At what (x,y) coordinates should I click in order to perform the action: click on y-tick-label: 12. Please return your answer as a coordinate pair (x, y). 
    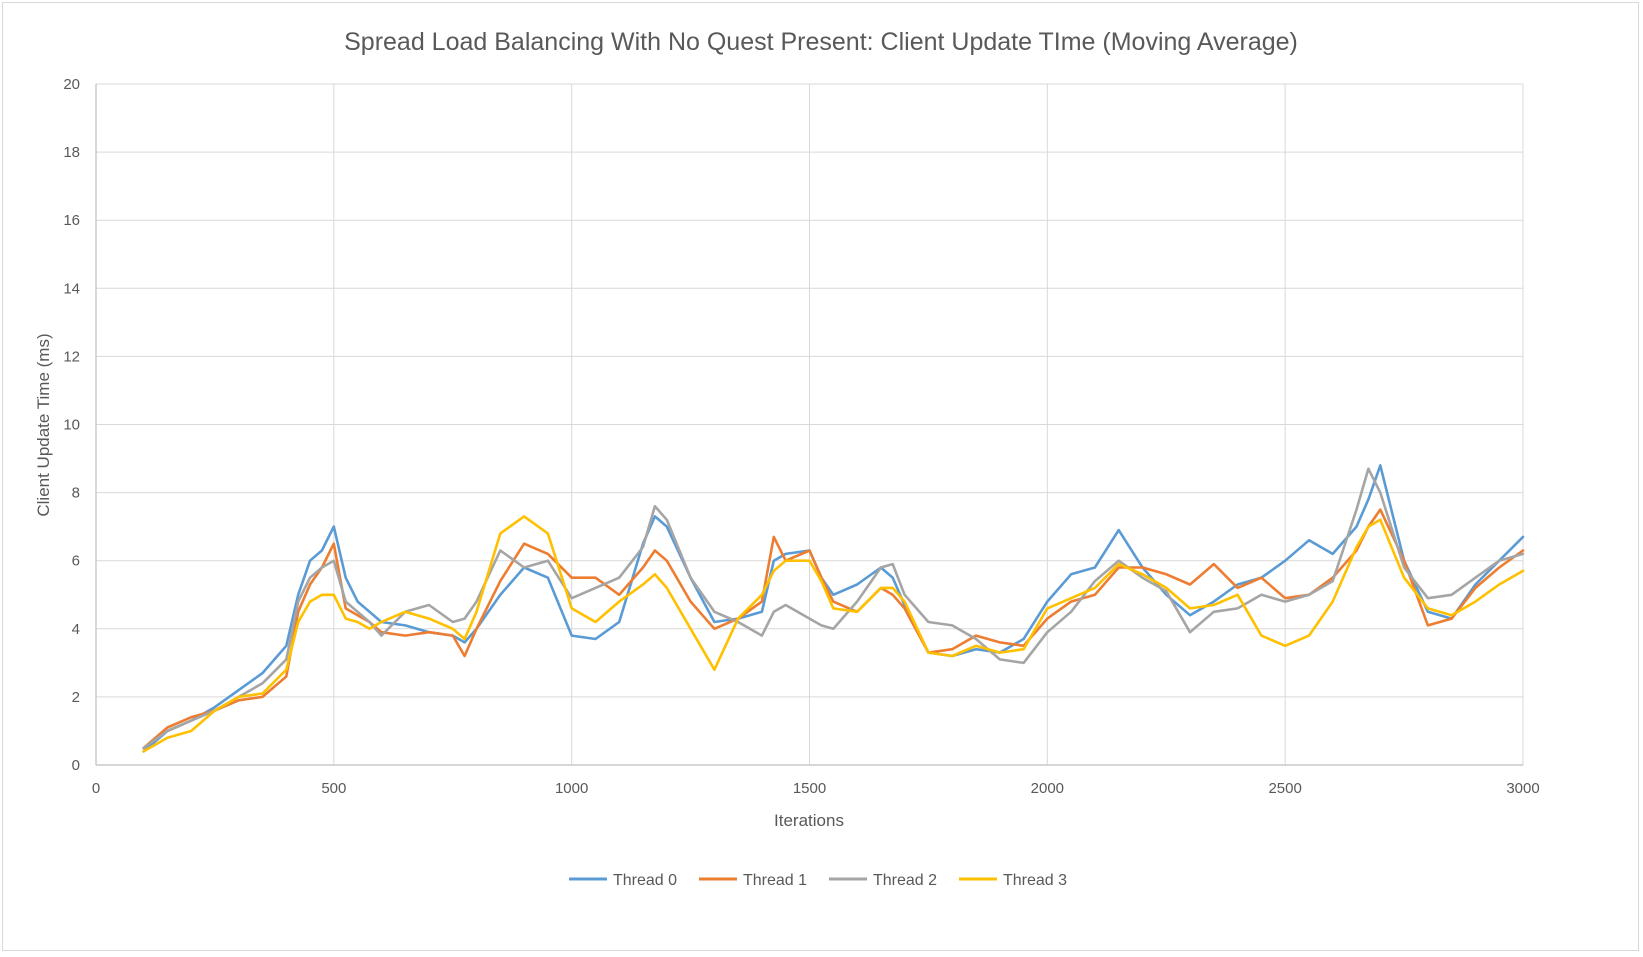
    Looking at the image, I should click on (71, 356).